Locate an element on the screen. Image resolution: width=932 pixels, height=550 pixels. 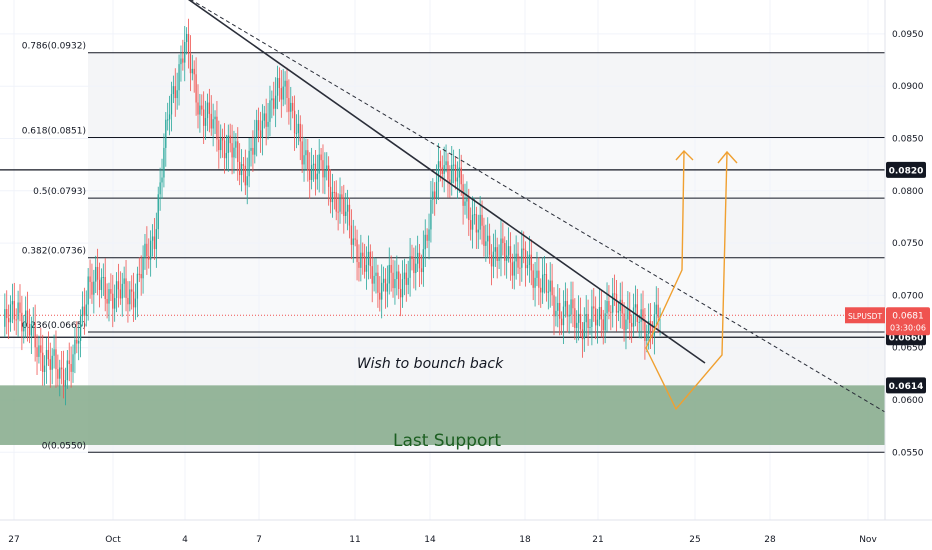
price-tick-label: 0.0850 is located at coordinates (908, 140).